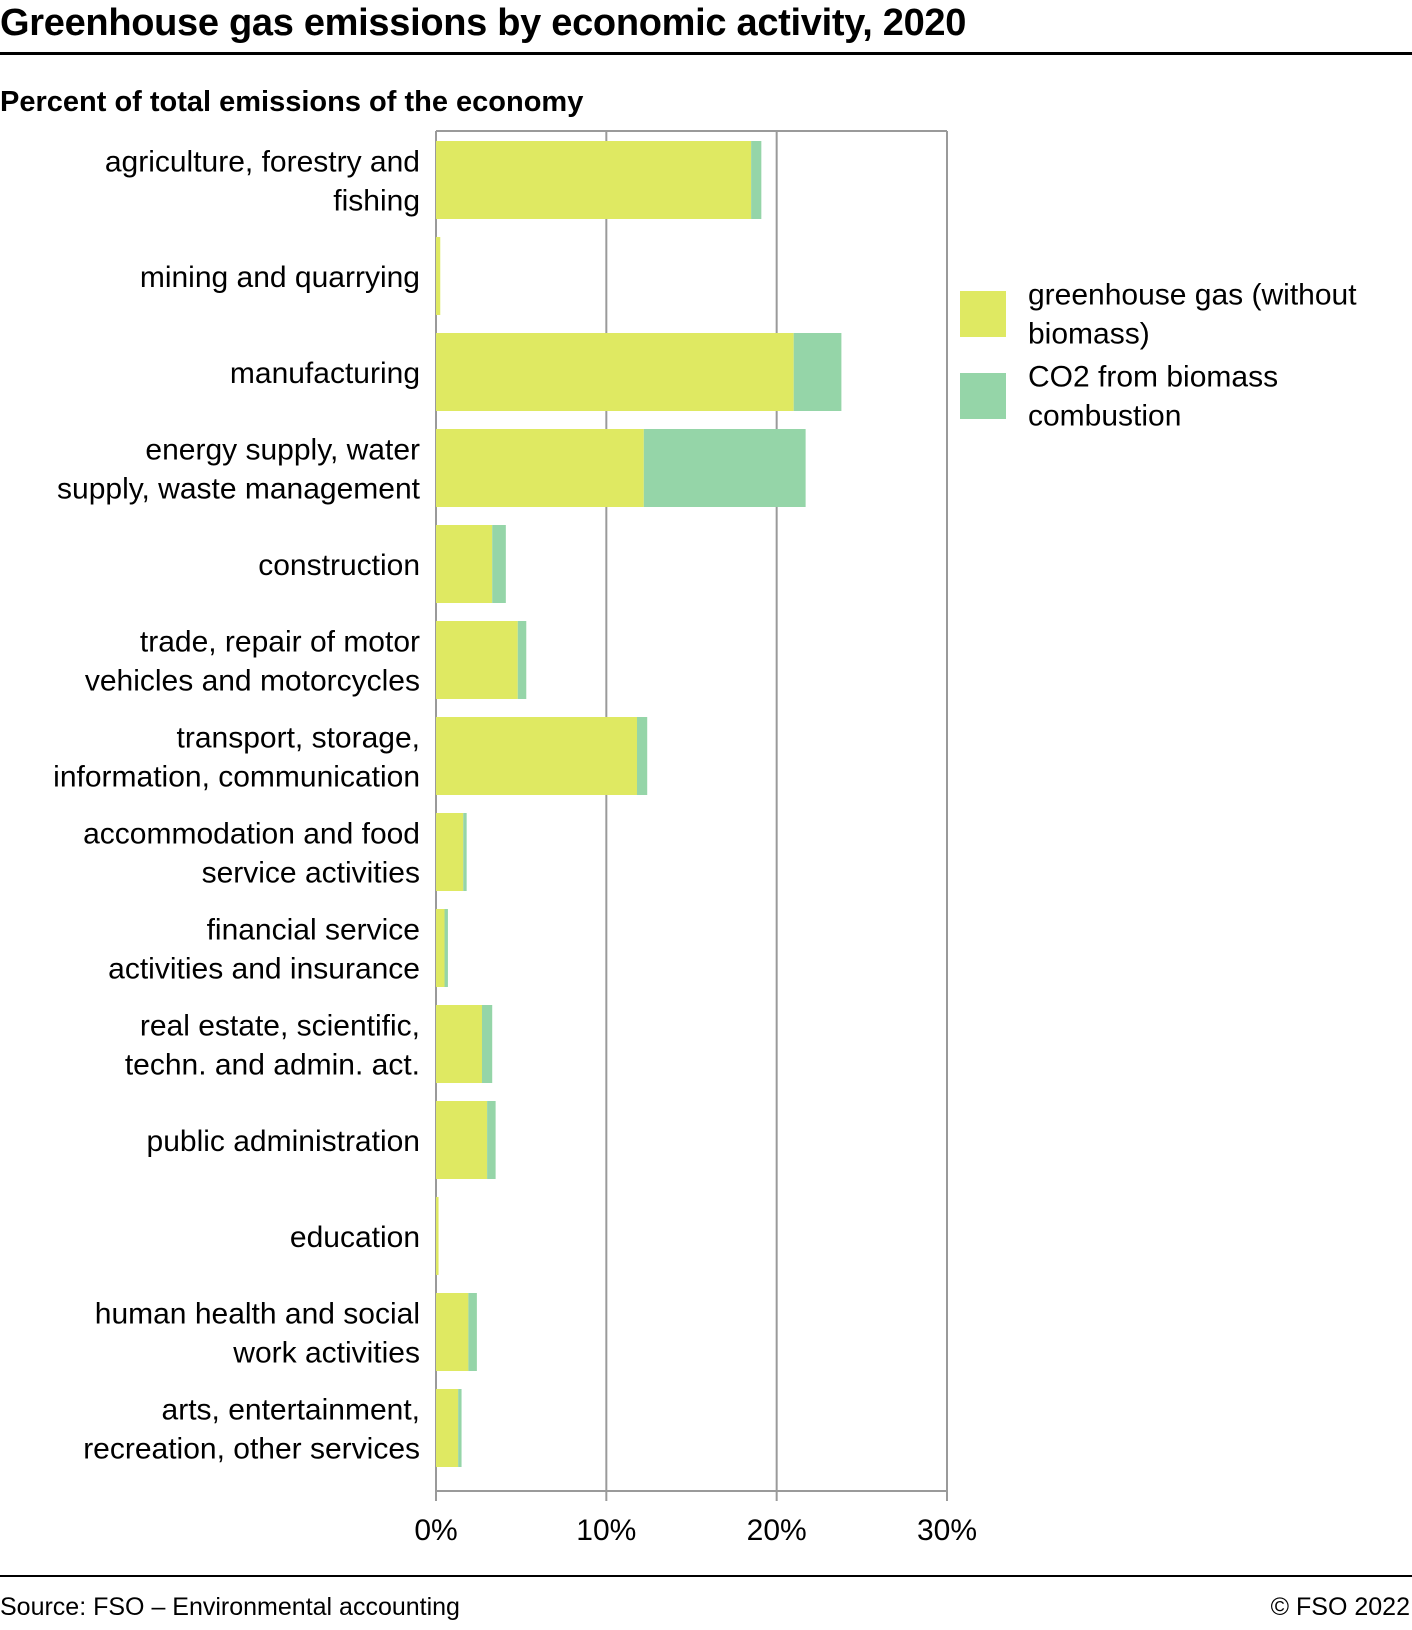 The height and width of the screenshot is (1630, 1412). What do you see at coordinates (947, 1530) in the screenshot?
I see `x-tick-label: 30%` at bounding box center [947, 1530].